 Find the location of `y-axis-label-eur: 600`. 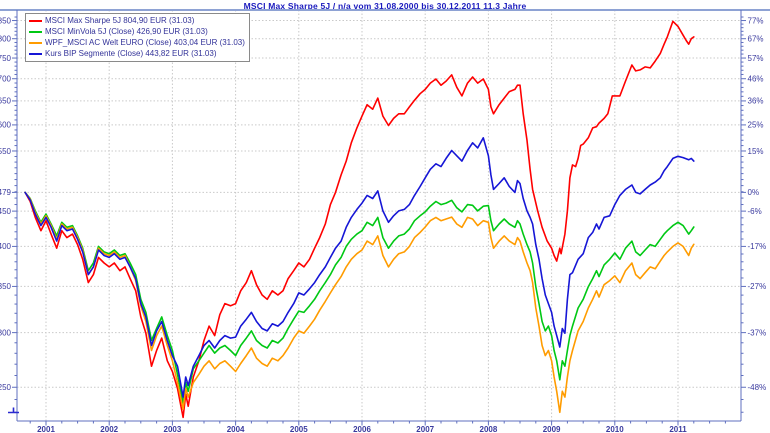

y-axis-label-eur: 600 is located at coordinates (6, 125).